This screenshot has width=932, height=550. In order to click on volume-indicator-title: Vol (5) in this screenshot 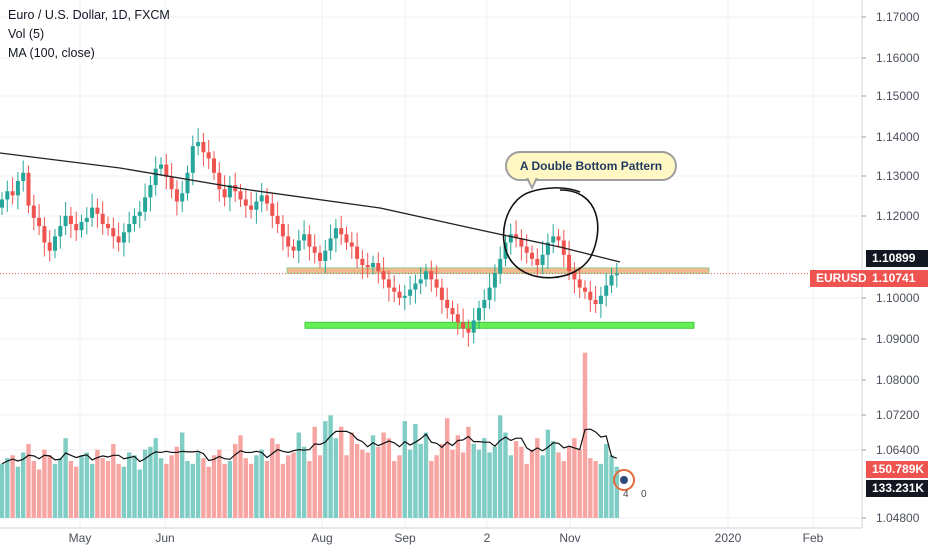, I will do `click(26, 34)`.